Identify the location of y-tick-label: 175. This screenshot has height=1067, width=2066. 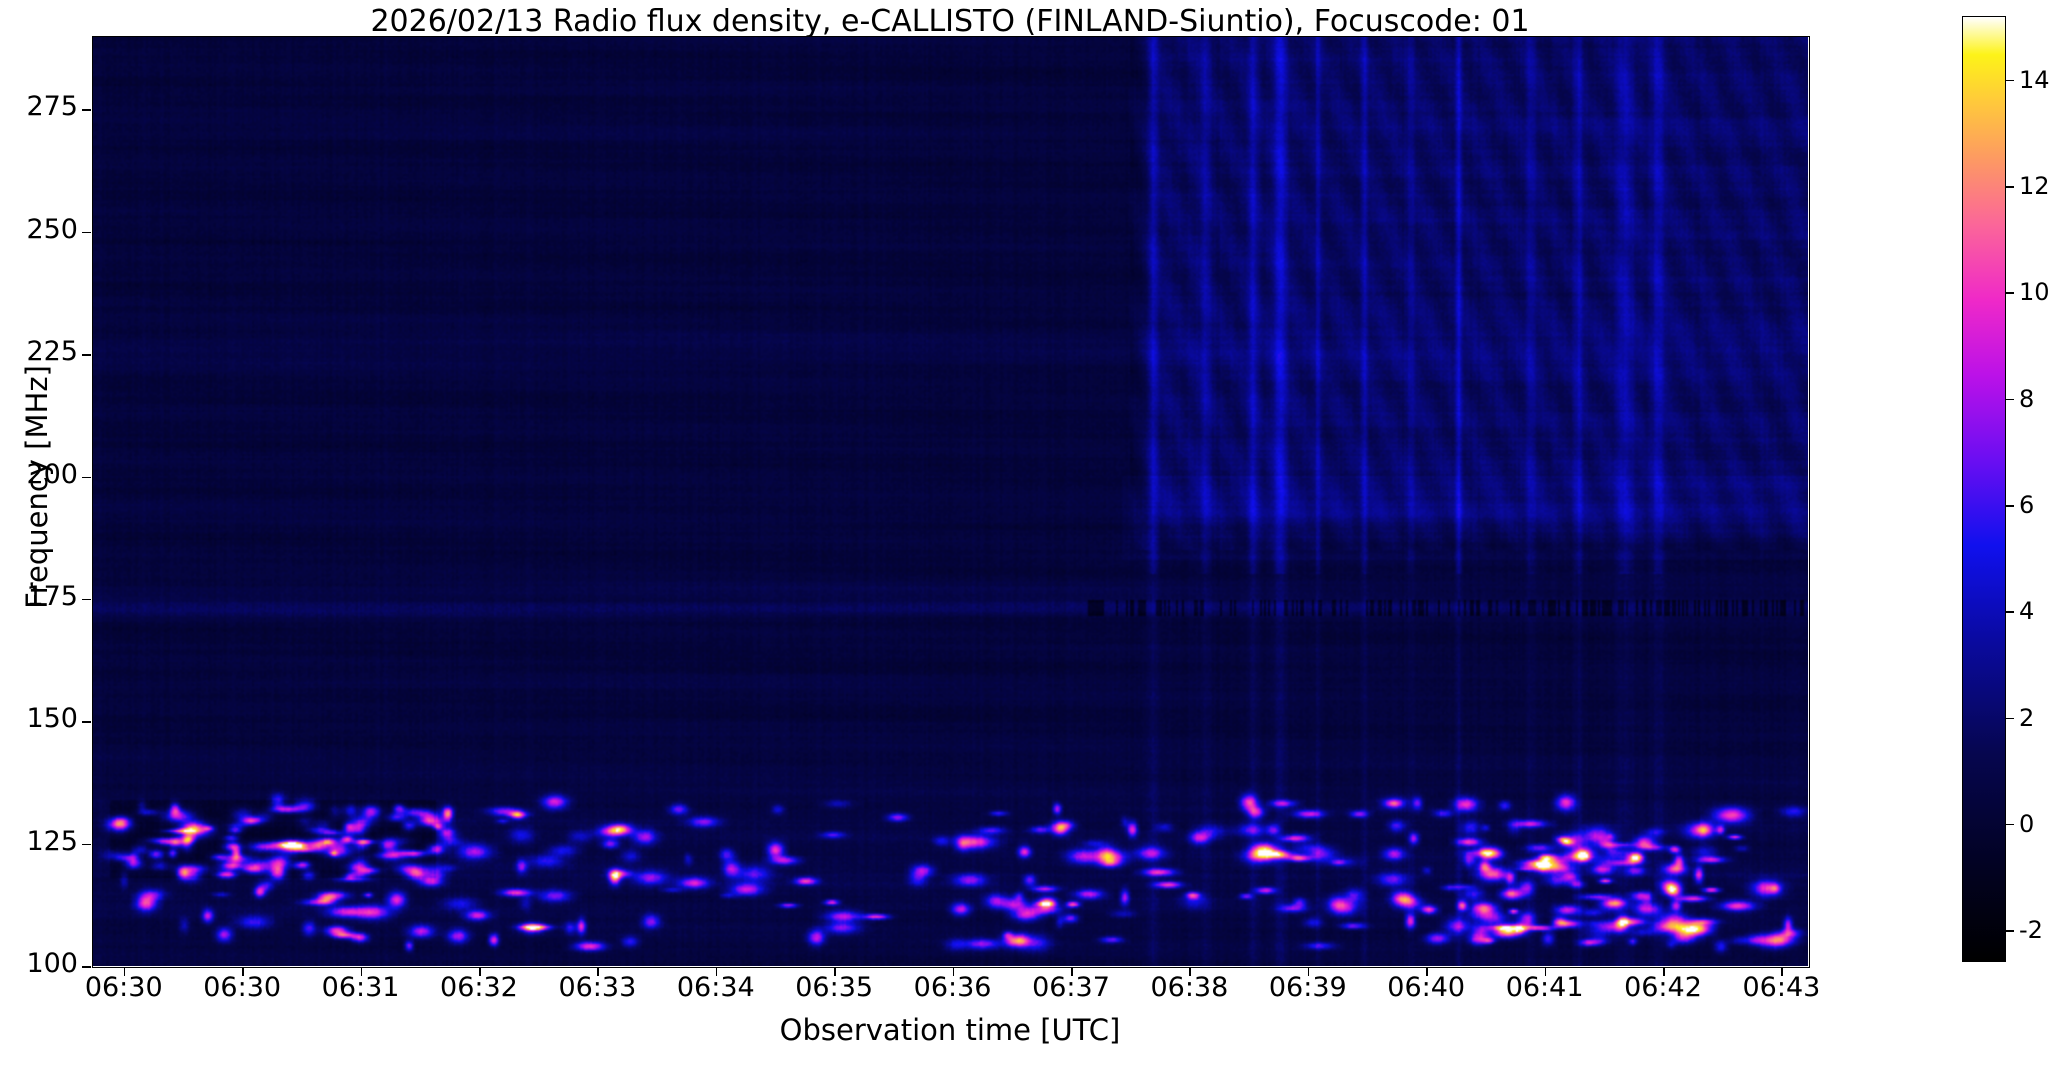
(52, 596).